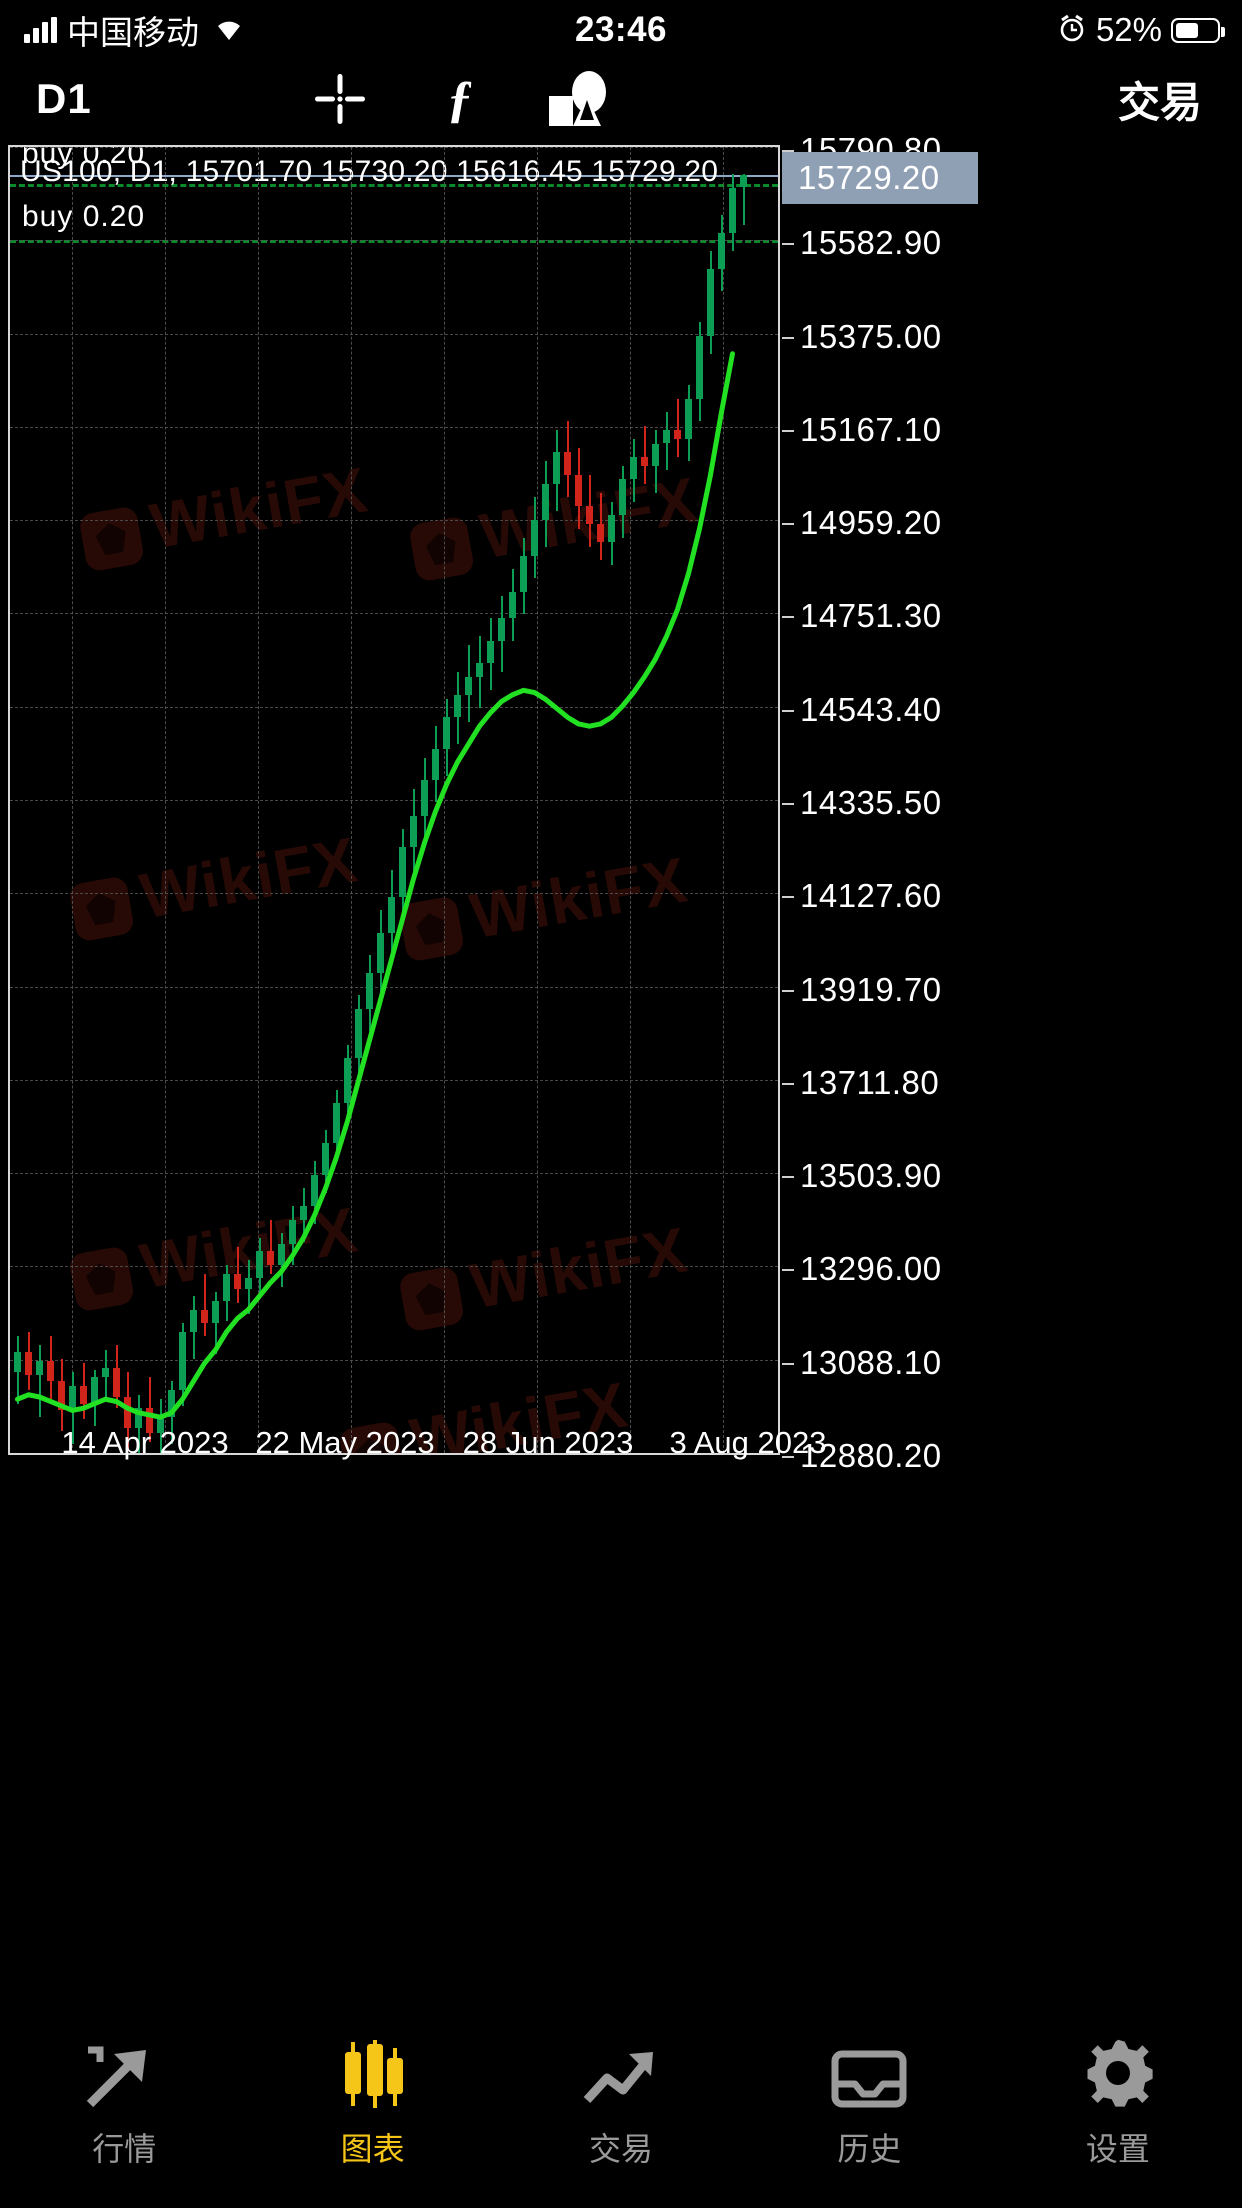 The image size is (1242, 2208). Describe the element at coordinates (621, 2149) in the screenshot. I see `tab-label: 交易` at that location.